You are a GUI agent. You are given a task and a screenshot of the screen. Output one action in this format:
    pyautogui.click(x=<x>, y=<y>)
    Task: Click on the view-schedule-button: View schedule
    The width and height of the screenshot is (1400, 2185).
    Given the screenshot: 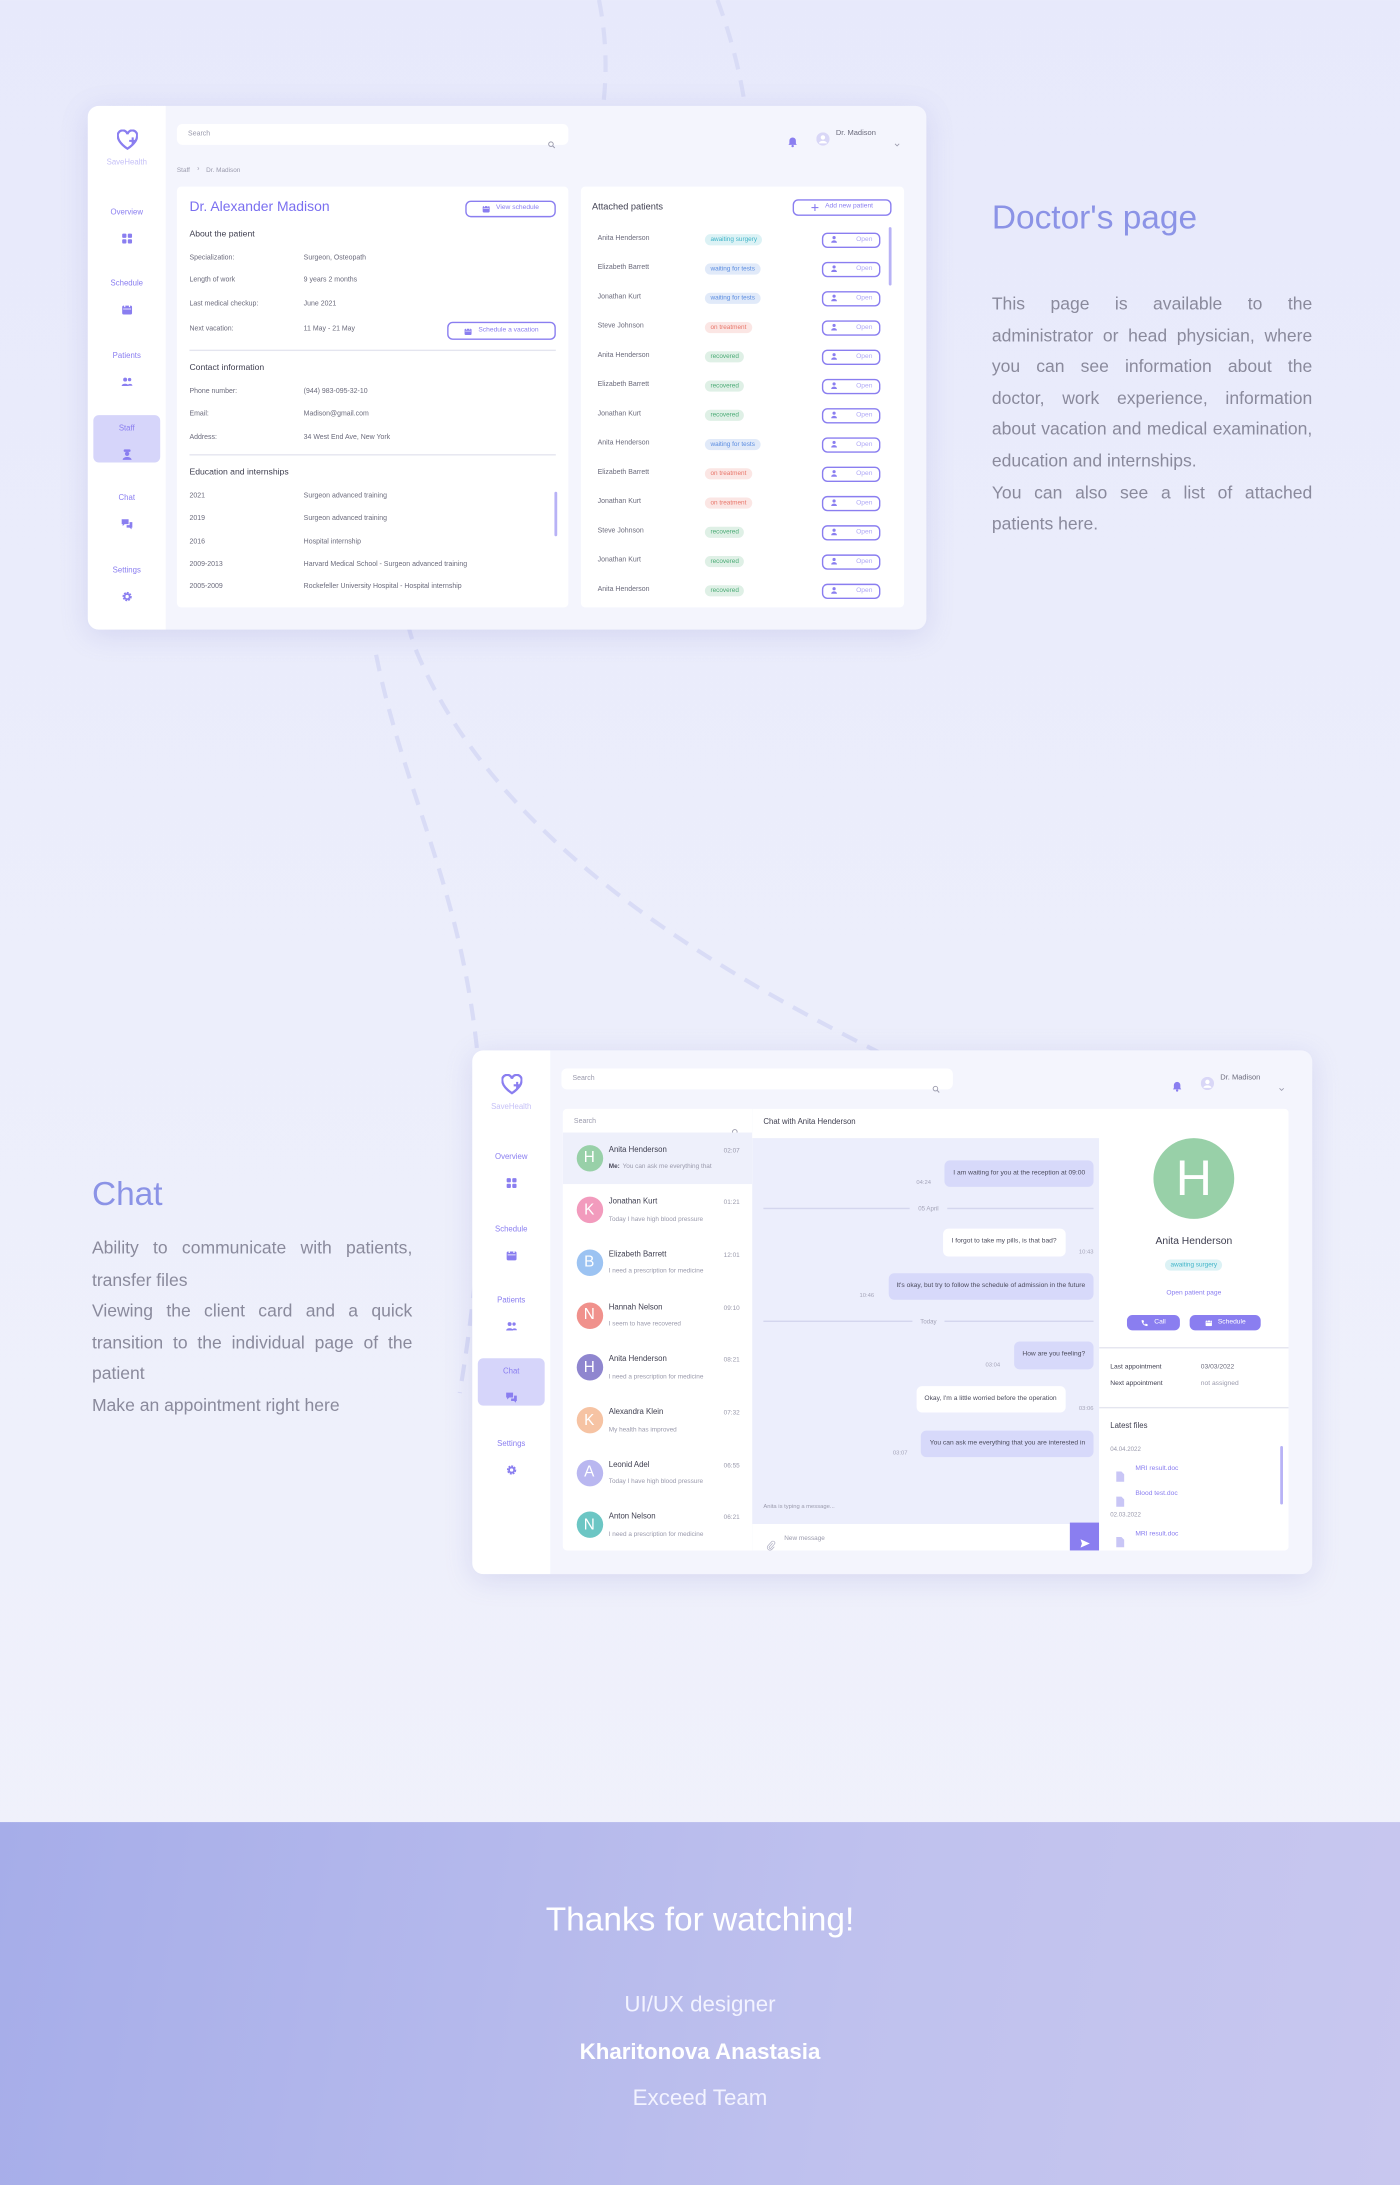 What is the action you would take?
    pyautogui.click(x=510, y=208)
    